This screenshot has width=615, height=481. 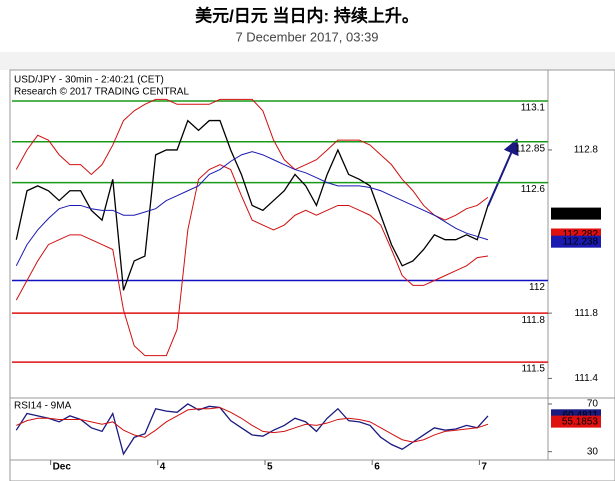 I want to click on level-label: 112.85, so click(x=530, y=148).